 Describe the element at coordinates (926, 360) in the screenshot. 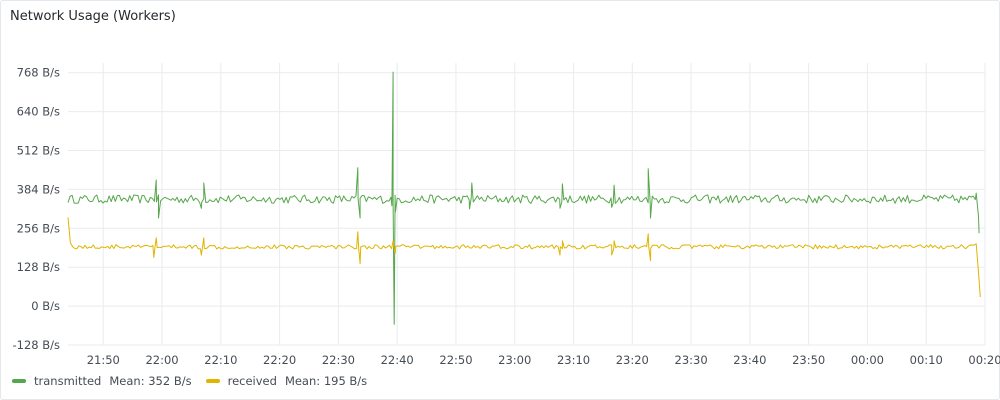

I see `x-tick-label: 00:10` at that location.